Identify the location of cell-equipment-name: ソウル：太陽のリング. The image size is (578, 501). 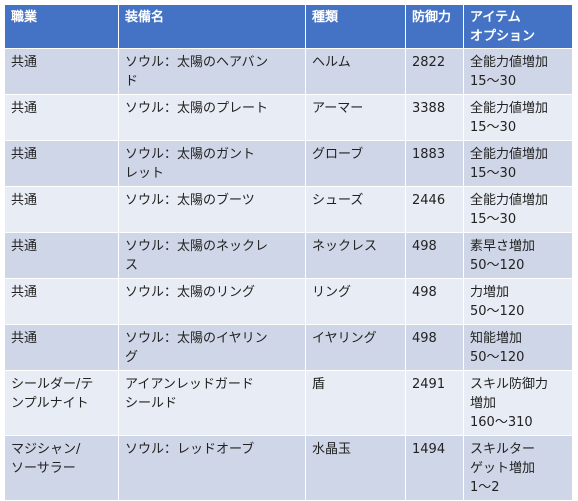
(212, 301).